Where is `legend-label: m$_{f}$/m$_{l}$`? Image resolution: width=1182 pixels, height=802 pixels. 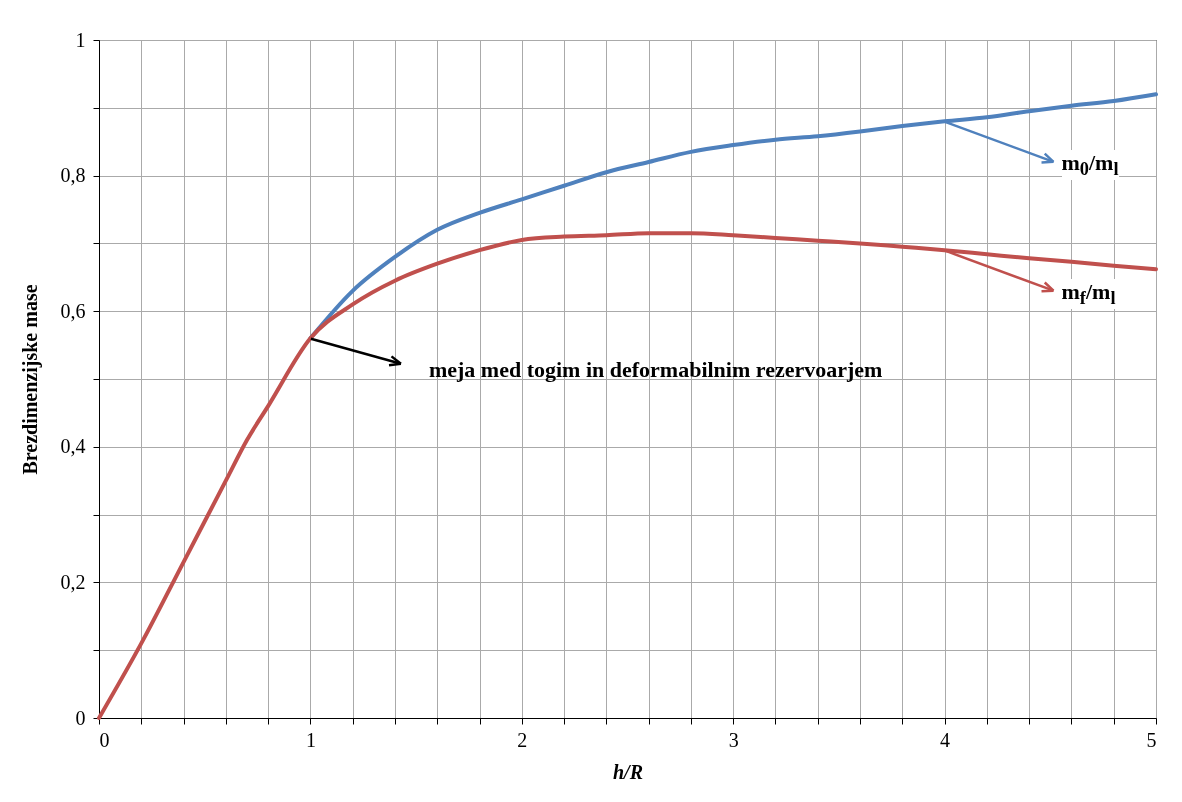 legend-label: m$_{f}$/m$_{l}$ is located at coordinates (1088, 294).